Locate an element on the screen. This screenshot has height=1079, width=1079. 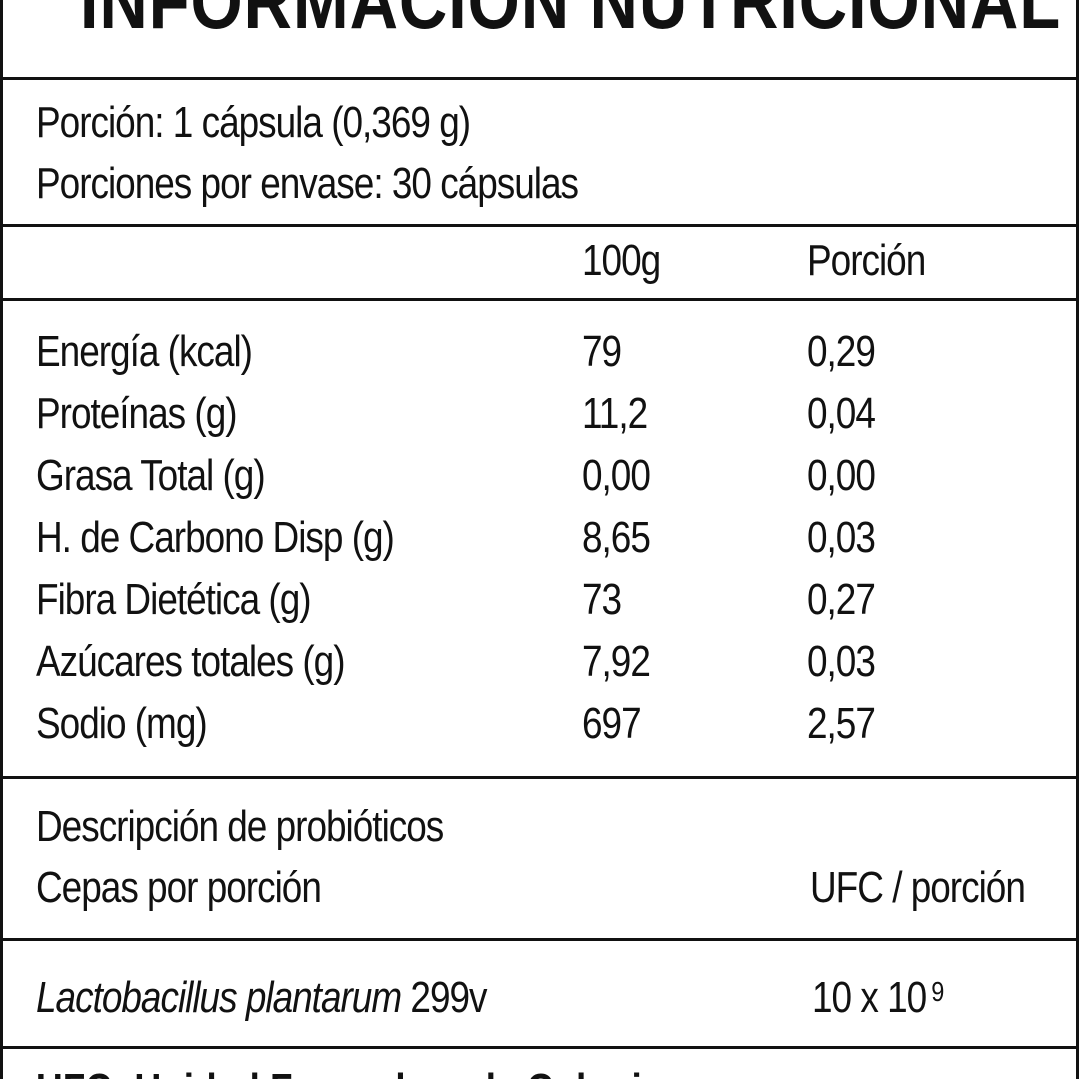
serving-size: Porción: 1 cápsula (0,369 g) is located at coordinates (253, 122).